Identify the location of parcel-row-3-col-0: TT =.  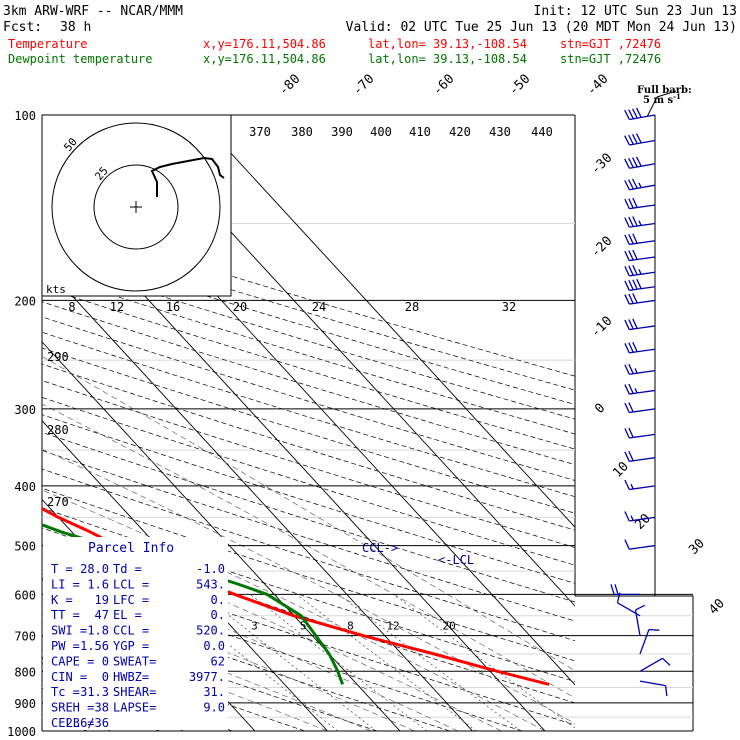
(65, 615).